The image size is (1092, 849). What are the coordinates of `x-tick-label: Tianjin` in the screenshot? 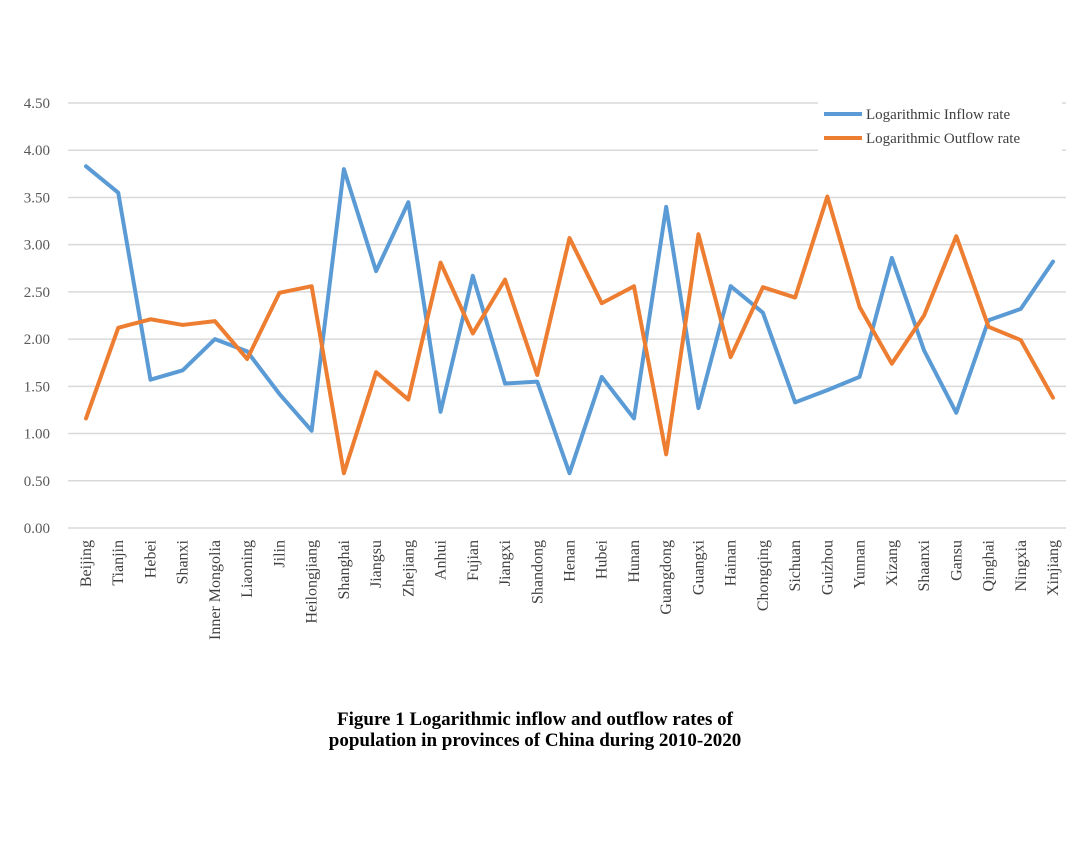 It's located at (118, 563).